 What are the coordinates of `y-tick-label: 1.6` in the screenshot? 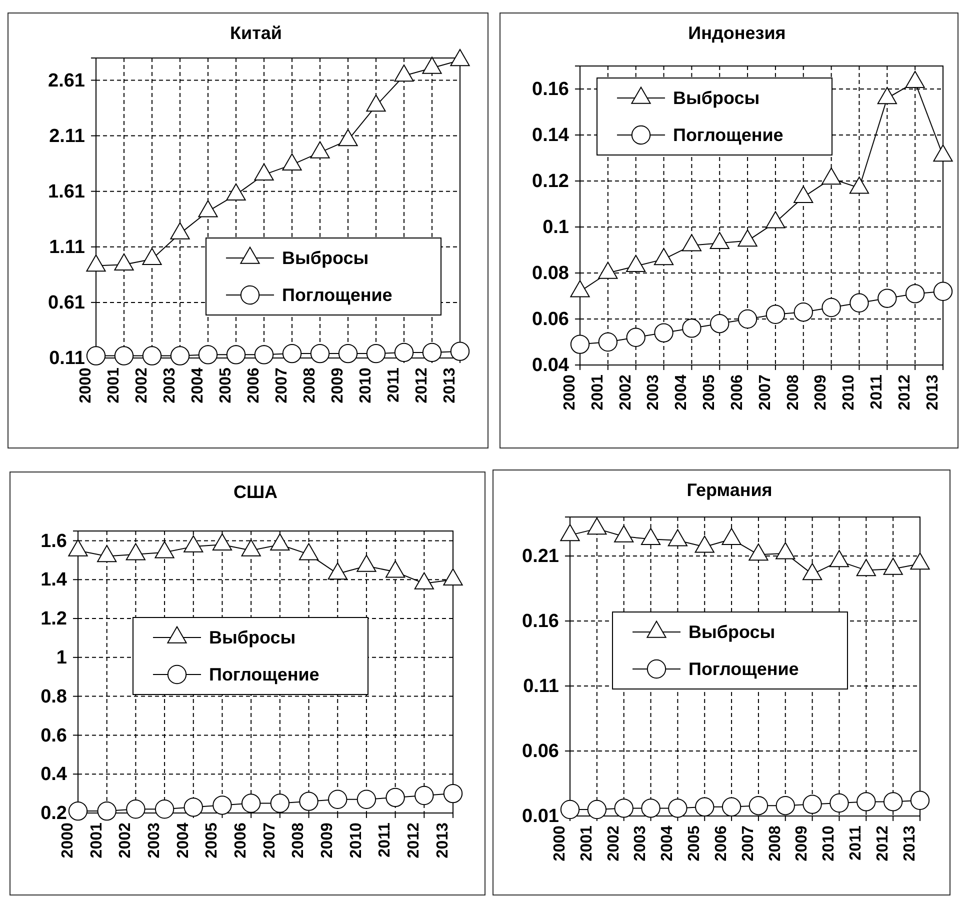 It's located at (53, 541).